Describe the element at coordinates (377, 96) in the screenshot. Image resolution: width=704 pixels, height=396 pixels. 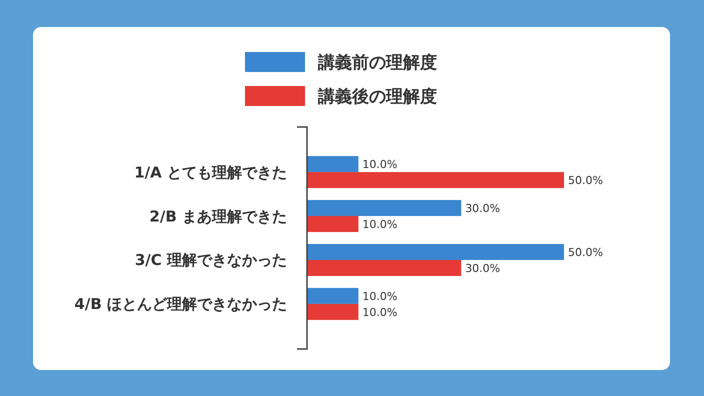
I see `legend-label: 講義後の理解度` at that location.